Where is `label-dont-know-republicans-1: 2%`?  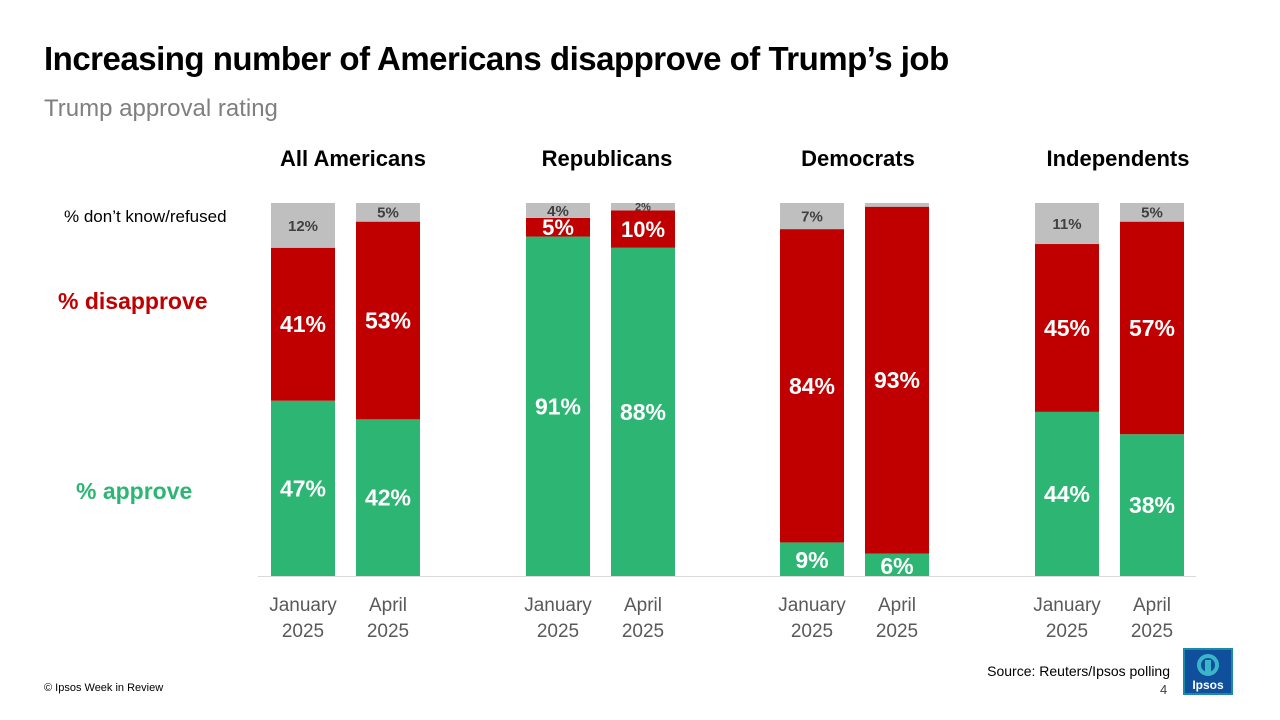 label-dont-know-republicans-1: 2% is located at coordinates (643, 208).